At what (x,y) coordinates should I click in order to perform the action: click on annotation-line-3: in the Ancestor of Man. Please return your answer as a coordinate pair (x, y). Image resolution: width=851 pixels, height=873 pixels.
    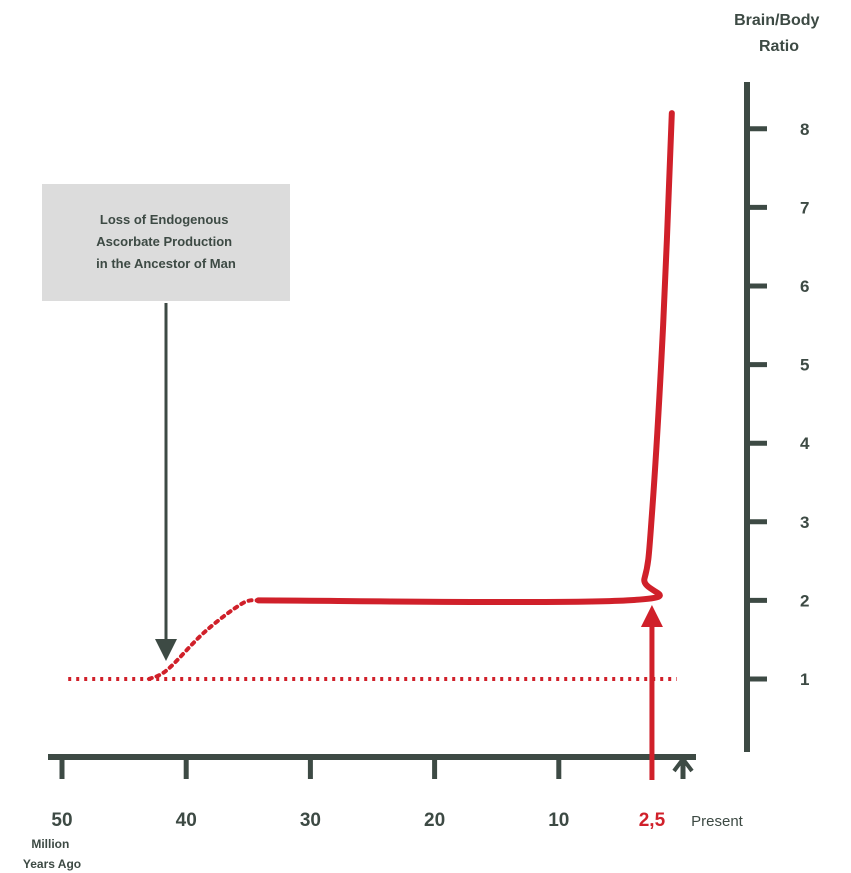
    Looking at the image, I should click on (166, 263).